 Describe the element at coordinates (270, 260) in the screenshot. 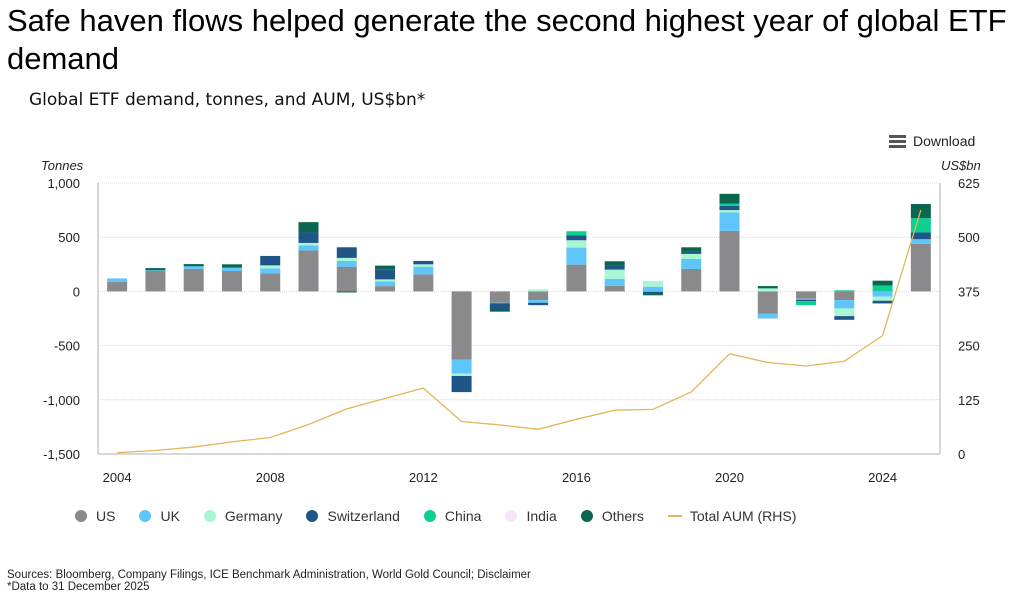

I see `bar-segment-switzerland-2008` at that location.